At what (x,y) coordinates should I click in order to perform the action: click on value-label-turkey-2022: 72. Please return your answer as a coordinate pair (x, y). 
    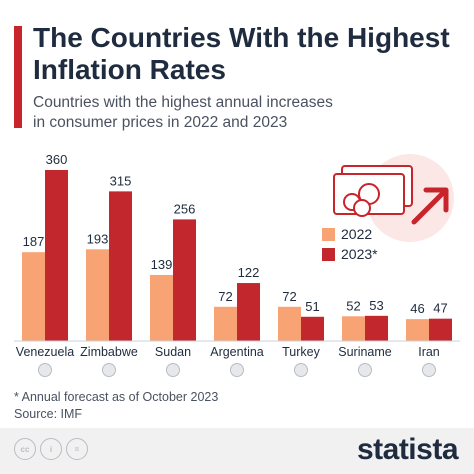
    Looking at the image, I should click on (289, 296).